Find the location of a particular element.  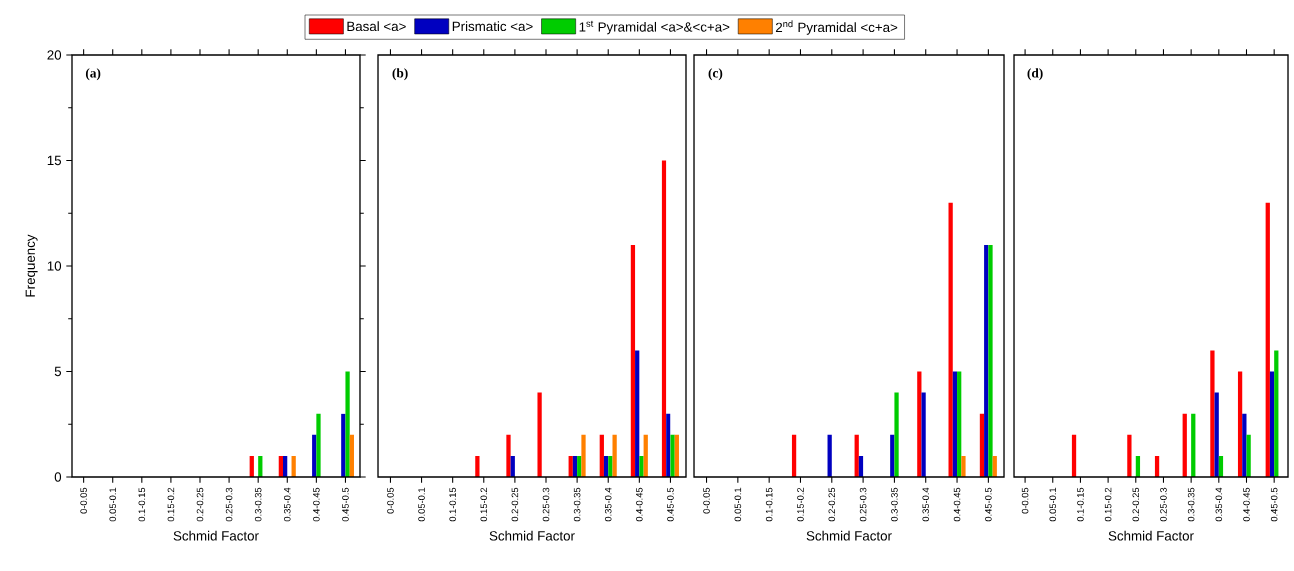

text: (a) is located at coordinates (93, 74).